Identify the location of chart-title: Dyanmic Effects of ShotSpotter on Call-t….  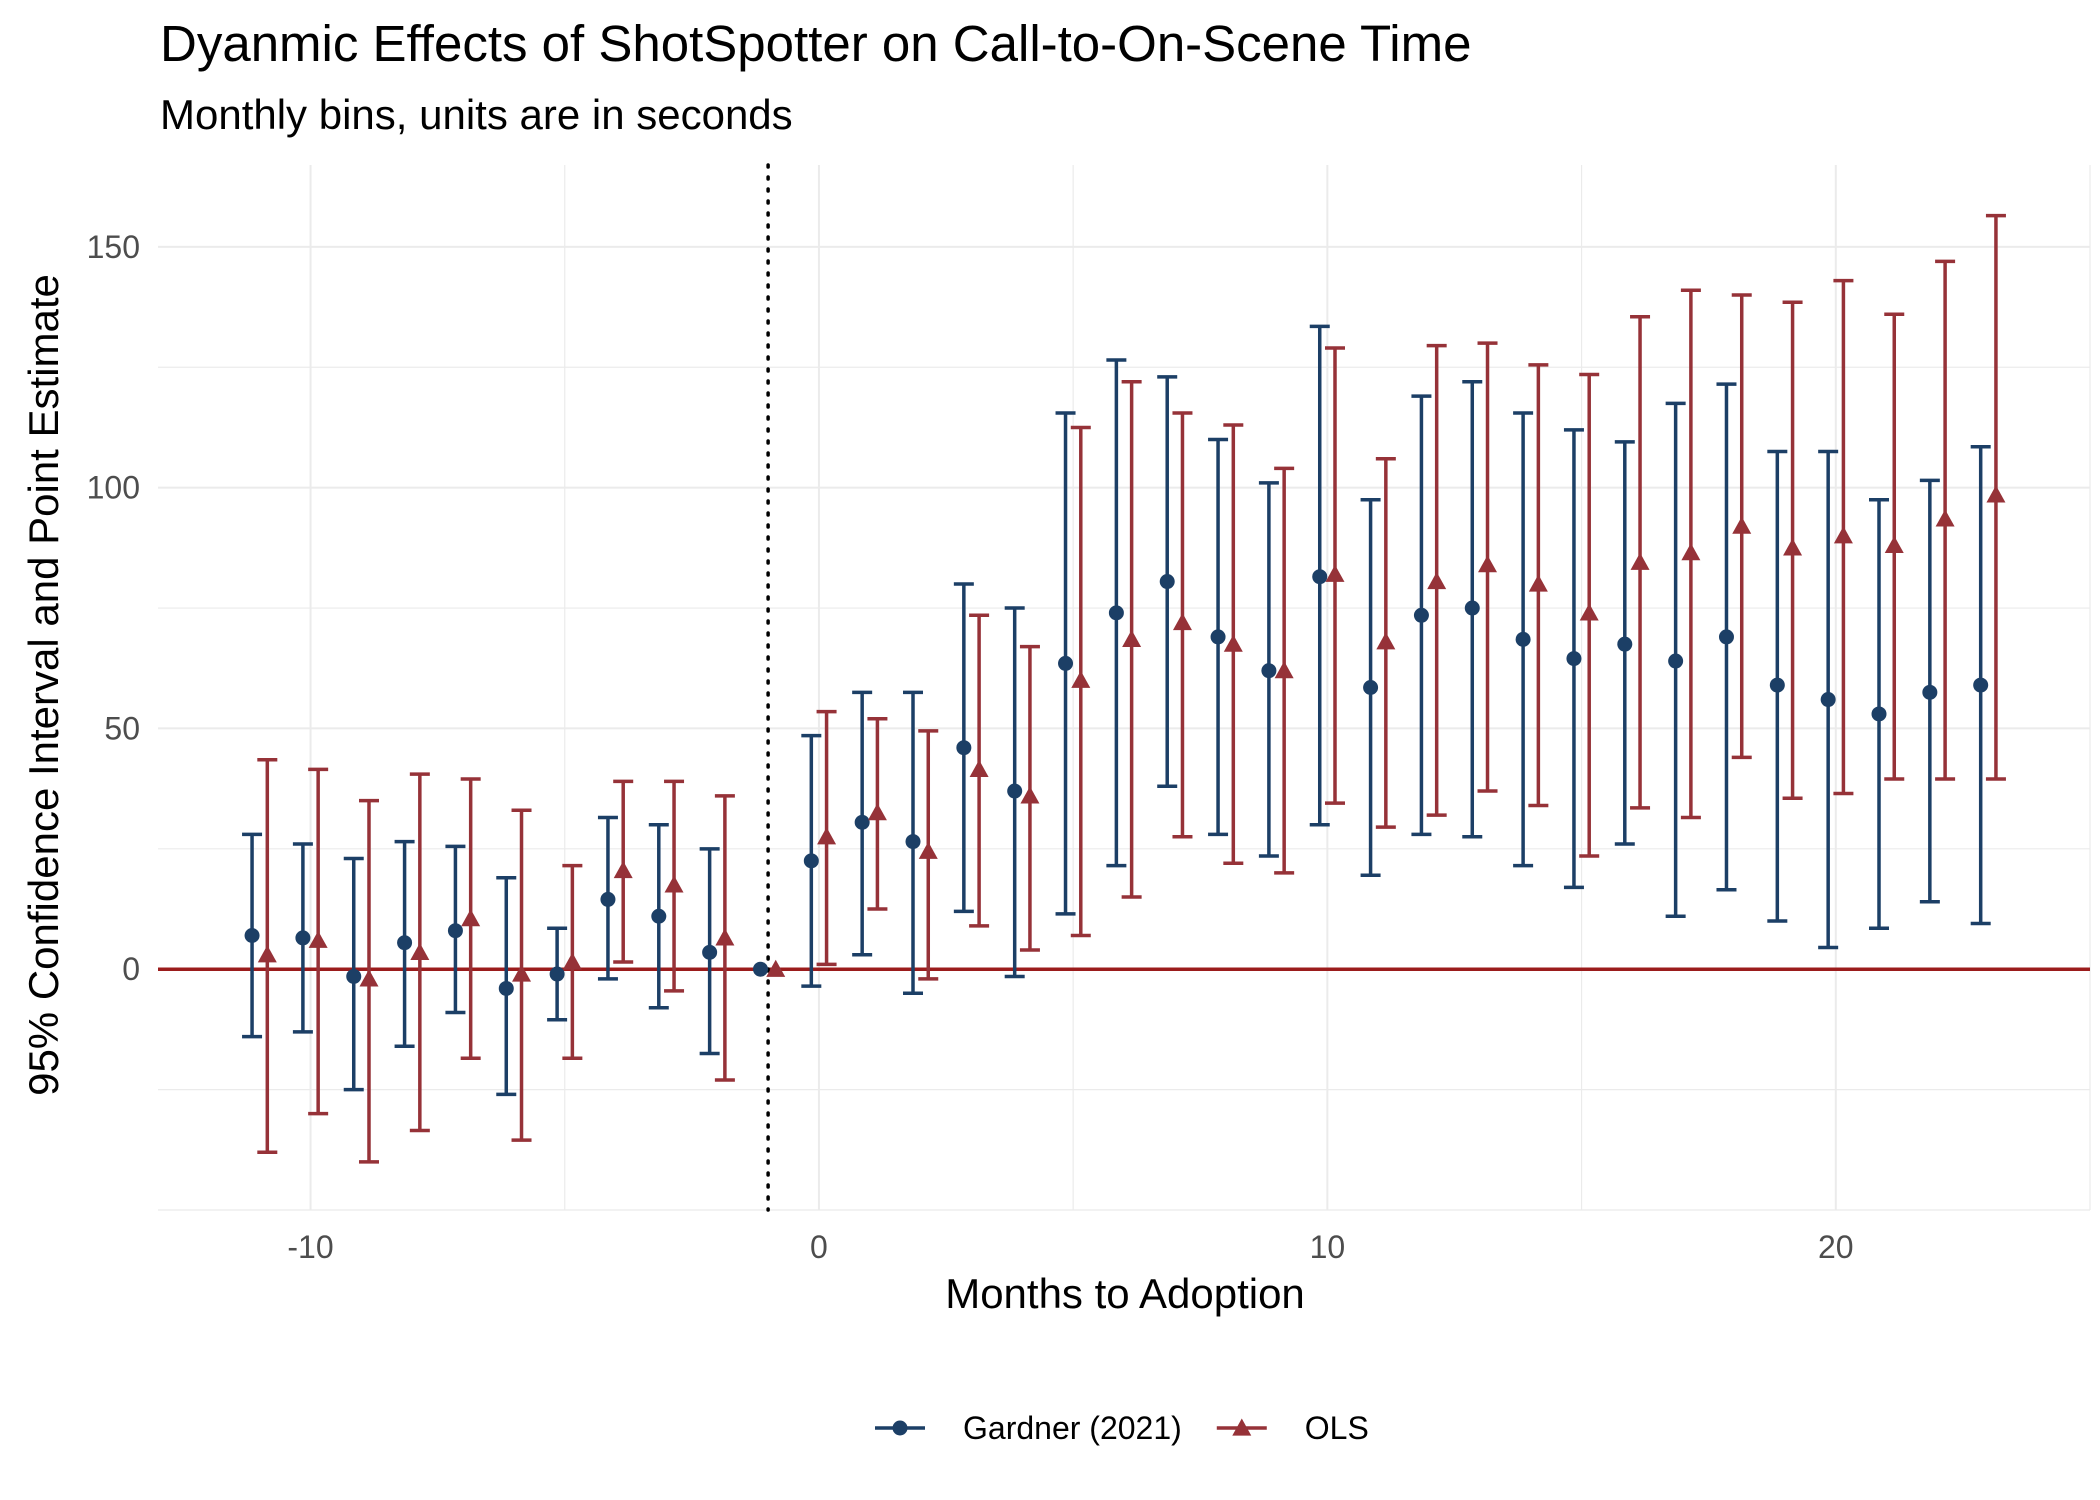
(816, 43).